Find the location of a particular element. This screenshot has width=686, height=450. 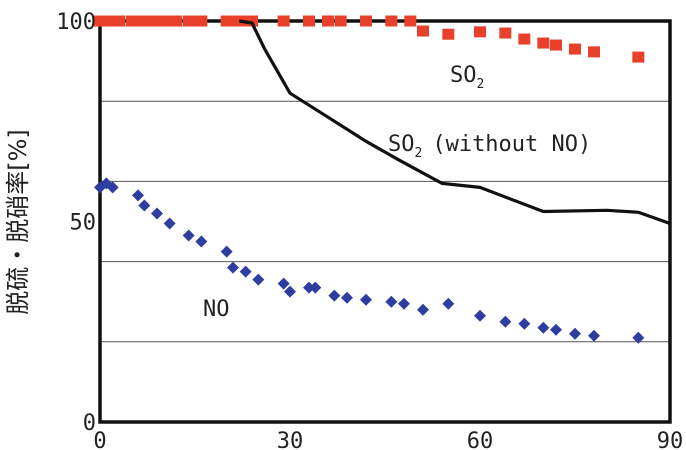

y-tick-label: 50 is located at coordinates (83, 223).